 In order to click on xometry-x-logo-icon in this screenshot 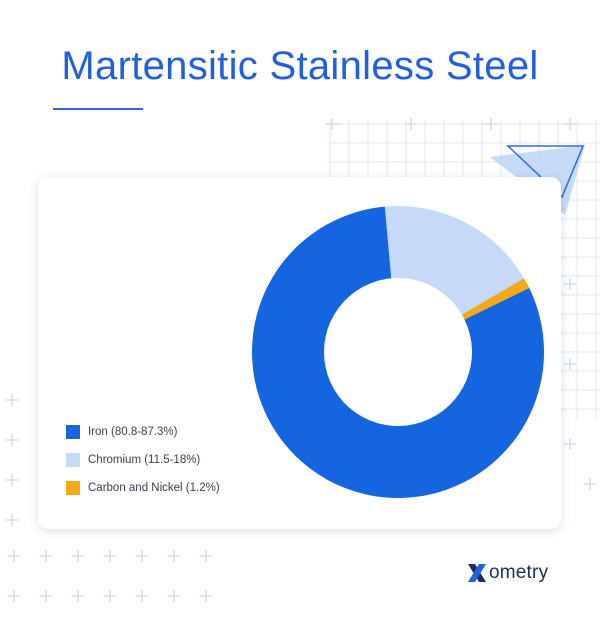, I will do `click(477, 573)`.